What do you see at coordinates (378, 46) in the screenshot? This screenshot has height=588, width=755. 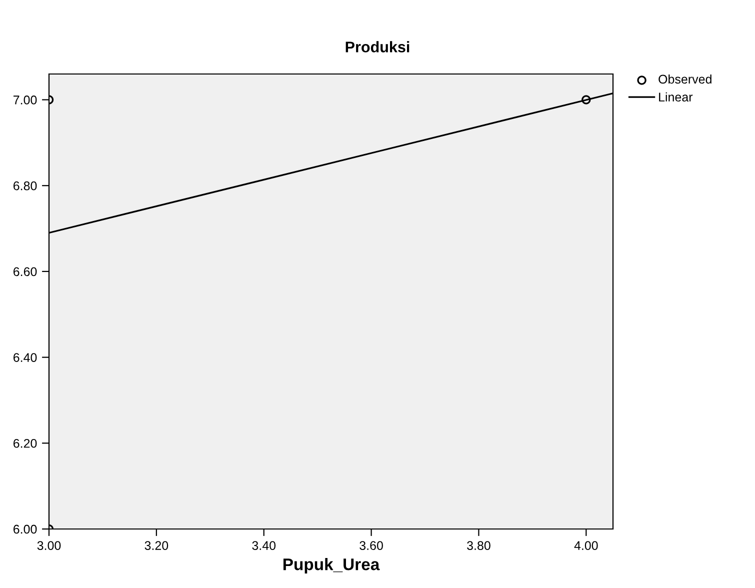 I see `chart-title: Produksi` at bounding box center [378, 46].